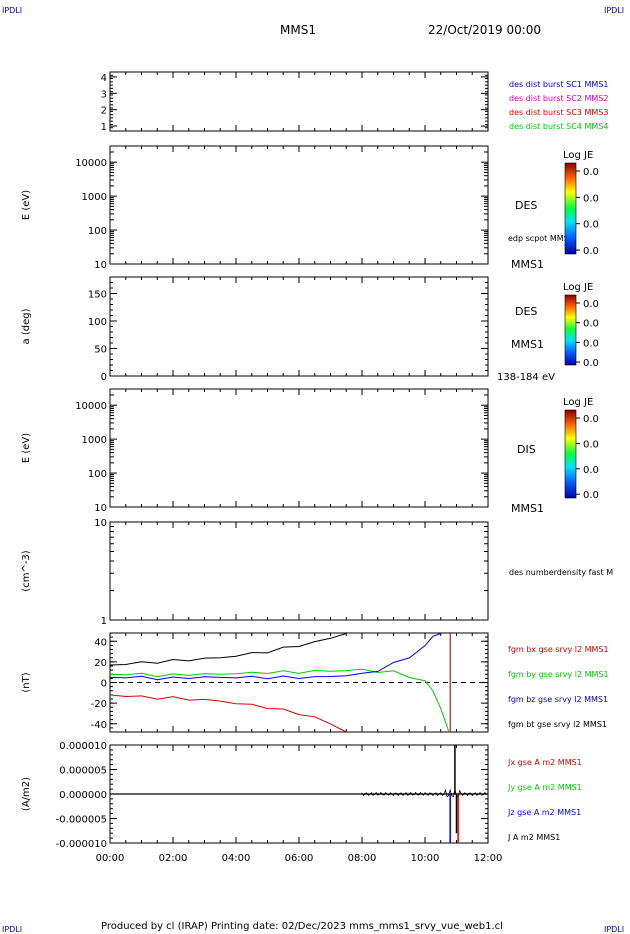  Describe the element at coordinates (298, 30) in the screenshot. I see `spacecraft-title: MMS1` at that location.